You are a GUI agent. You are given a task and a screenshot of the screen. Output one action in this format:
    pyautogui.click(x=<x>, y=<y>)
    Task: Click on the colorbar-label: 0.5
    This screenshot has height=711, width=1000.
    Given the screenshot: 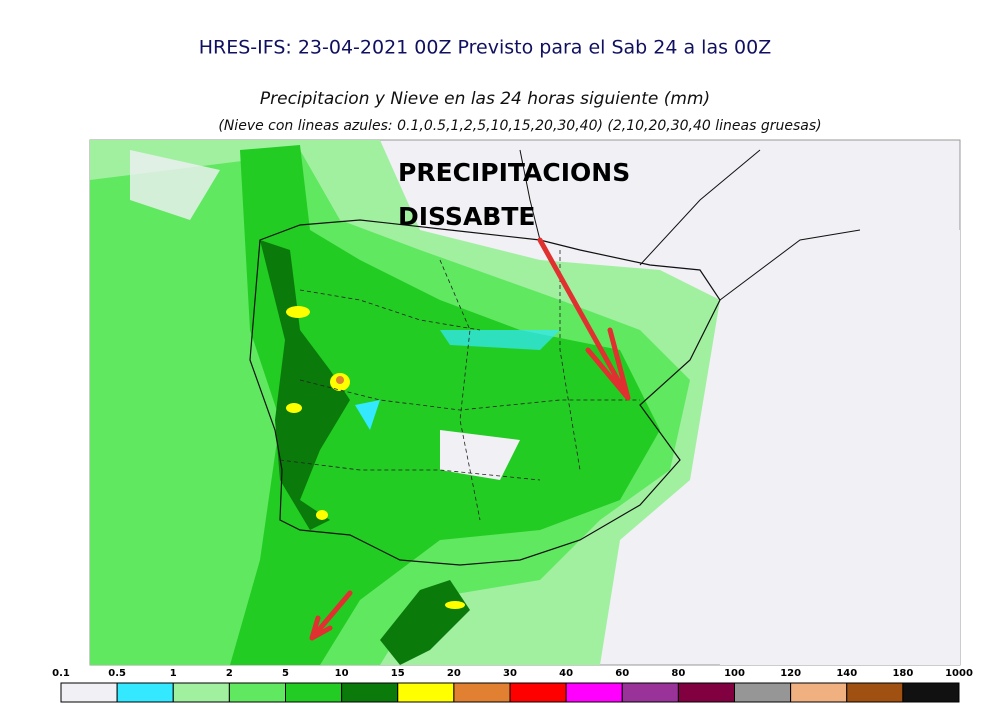 What is the action you would take?
    pyautogui.click(x=117, y=673)
    